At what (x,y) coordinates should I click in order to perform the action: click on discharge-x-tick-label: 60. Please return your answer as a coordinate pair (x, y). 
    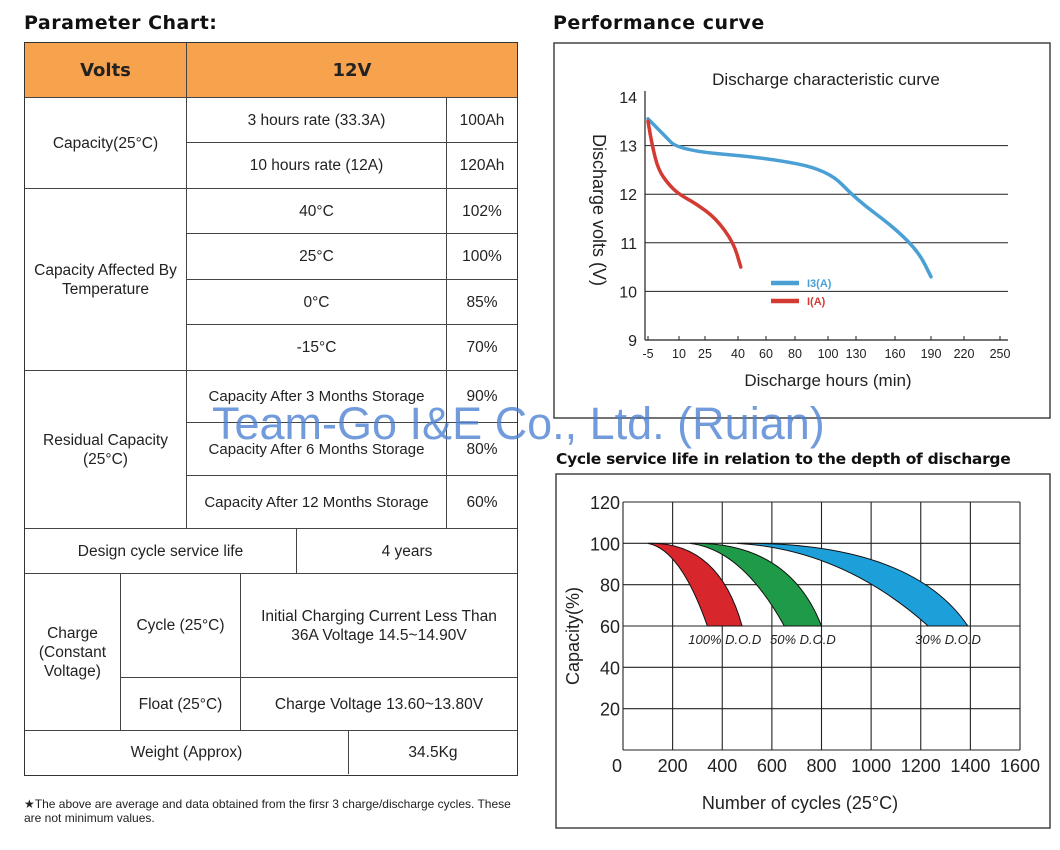
    Looking at the image, I should click on (766, 354).